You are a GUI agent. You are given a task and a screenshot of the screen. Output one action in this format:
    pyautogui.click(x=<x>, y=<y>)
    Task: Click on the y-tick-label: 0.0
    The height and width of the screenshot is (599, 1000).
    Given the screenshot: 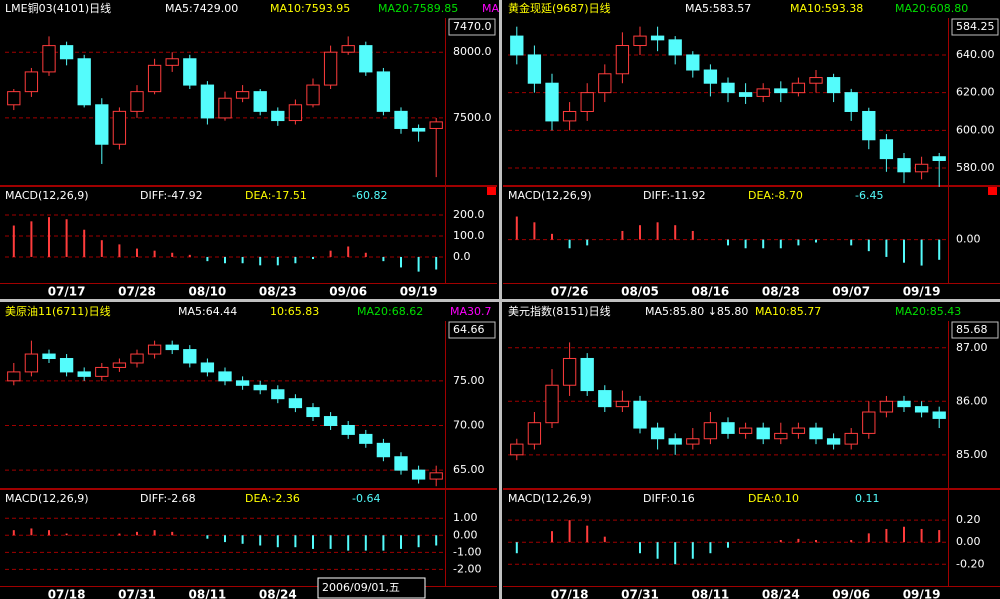 What is the action you would take?
    pyautogui.click(x=462, y=256)
    